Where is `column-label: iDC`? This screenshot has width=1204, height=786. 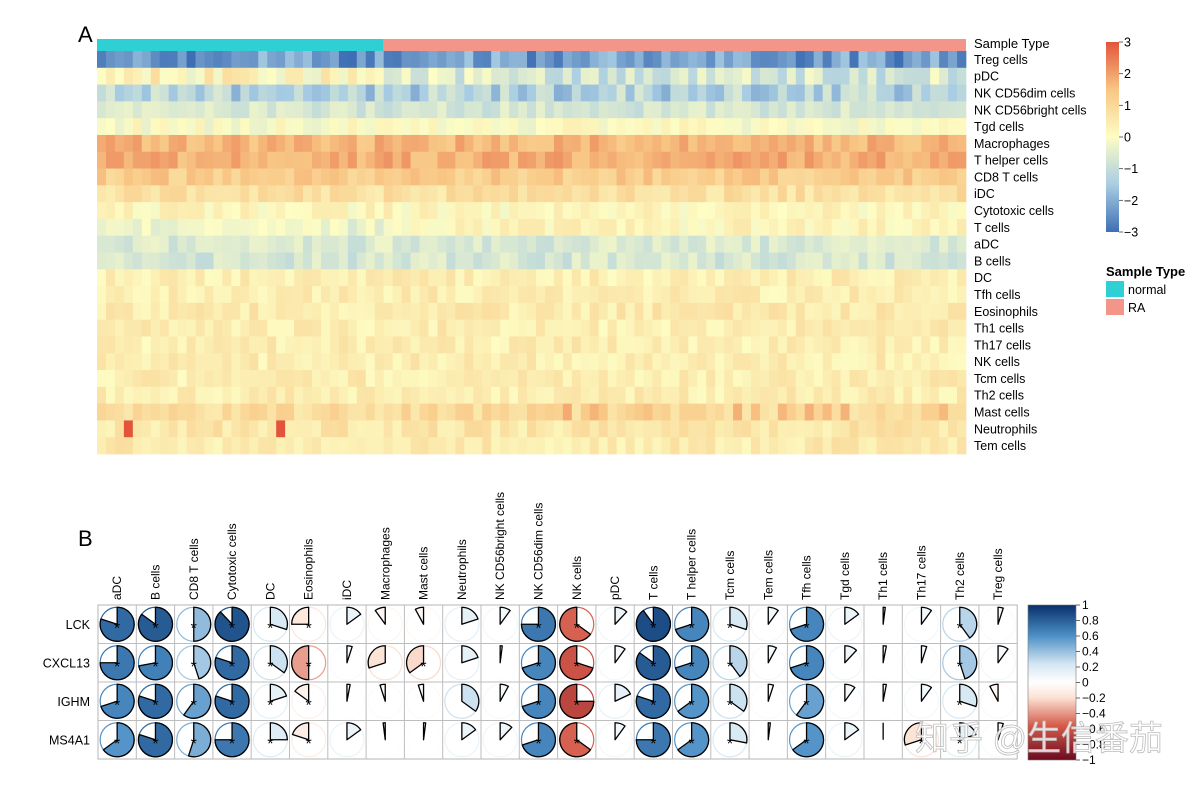 column-label: iDC is located at coordinates (347, 590).